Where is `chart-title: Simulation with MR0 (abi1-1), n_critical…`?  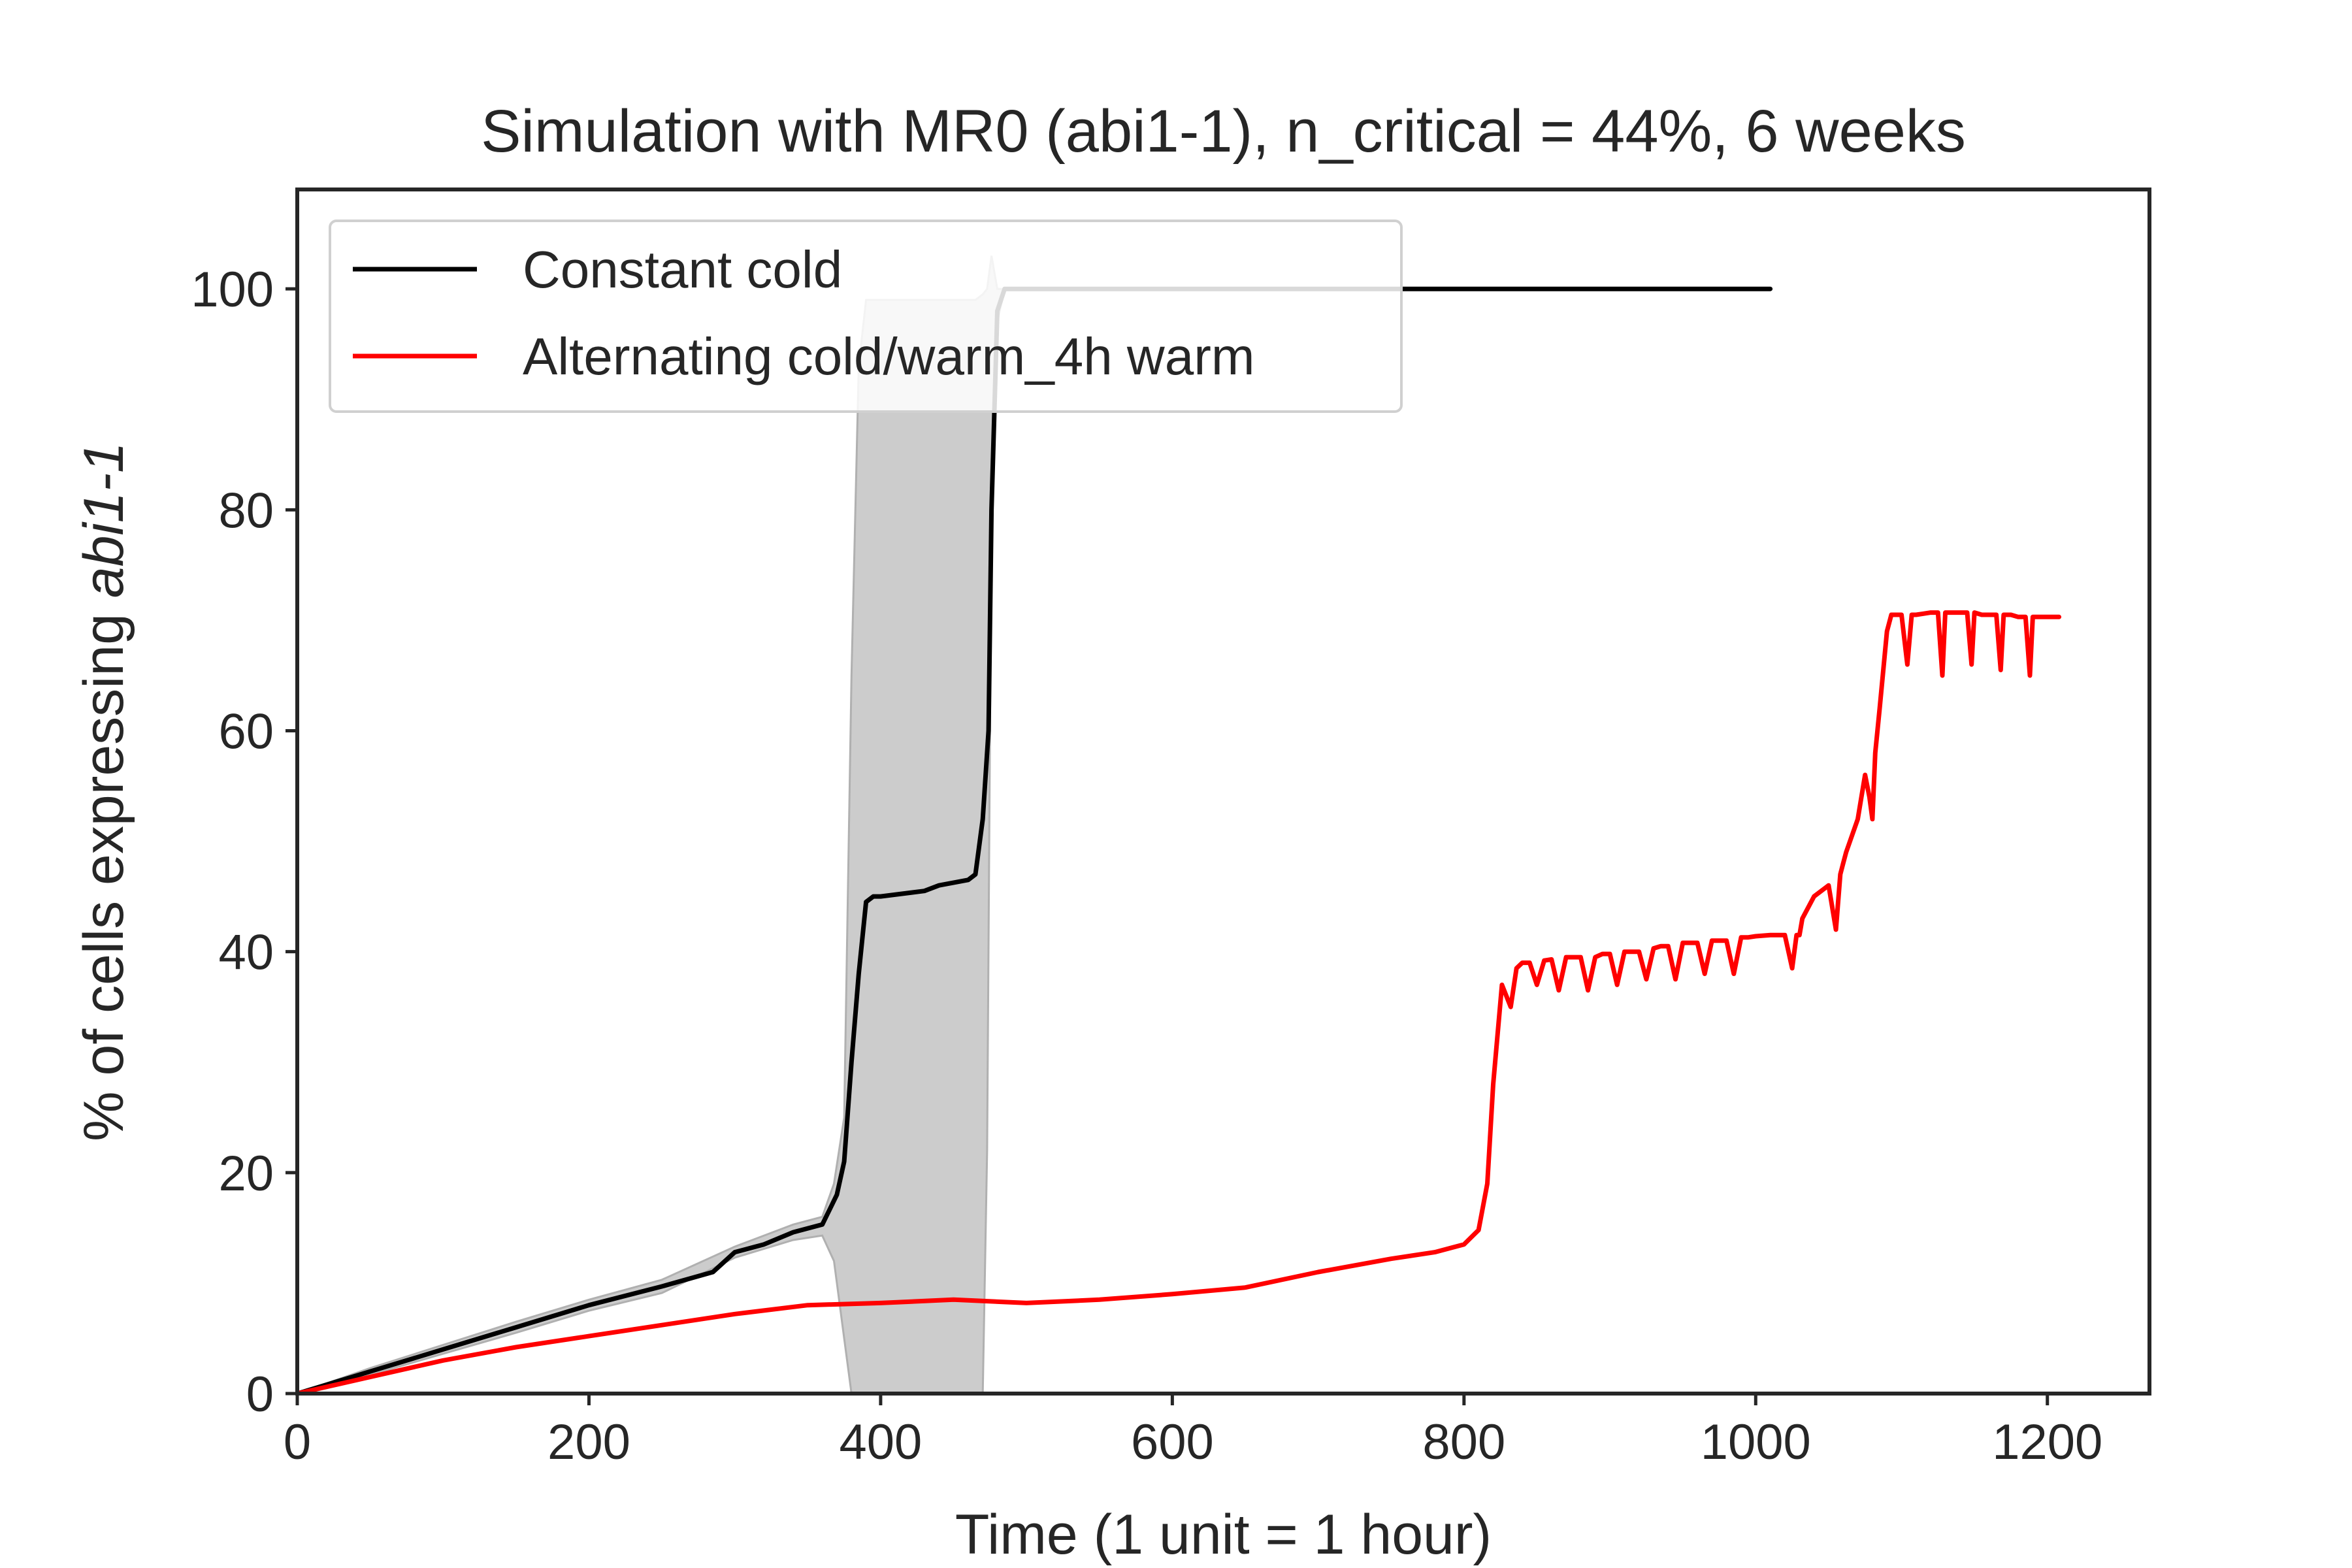
chart-title: Simulation with MR0 (abi1-1), n_critical… is located at coordinates (1223, 131).